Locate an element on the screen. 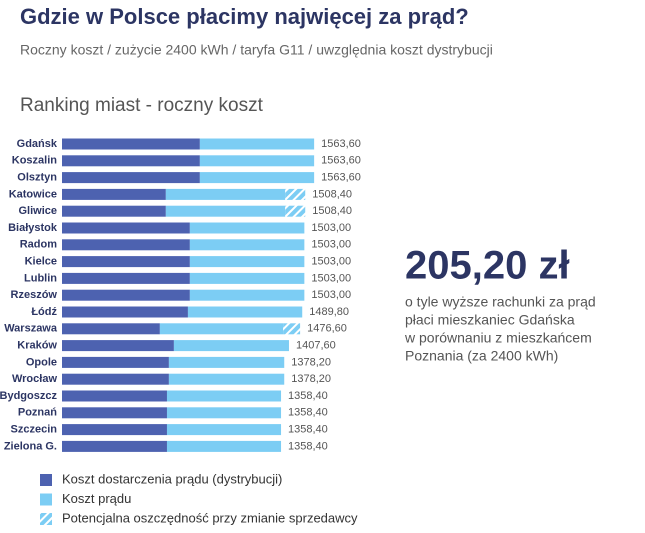 This screenshot has width=645, height=533. category-label: Wrocław is located at coordinates (34, 379).